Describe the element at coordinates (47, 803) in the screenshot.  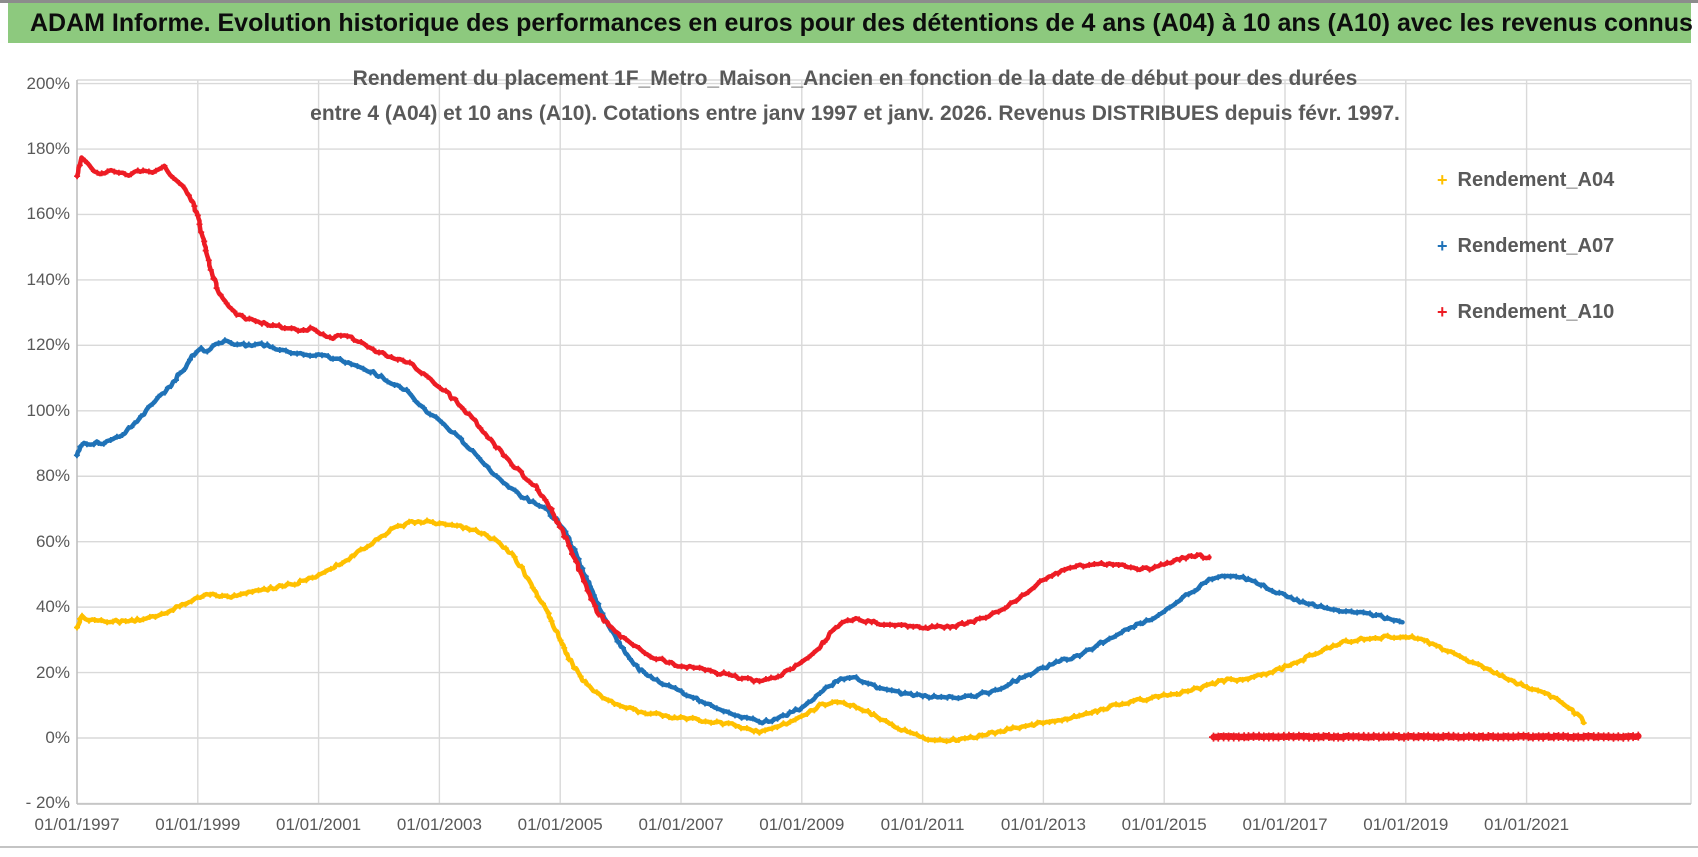
I see `y-axis-label: - 20%` at that location.